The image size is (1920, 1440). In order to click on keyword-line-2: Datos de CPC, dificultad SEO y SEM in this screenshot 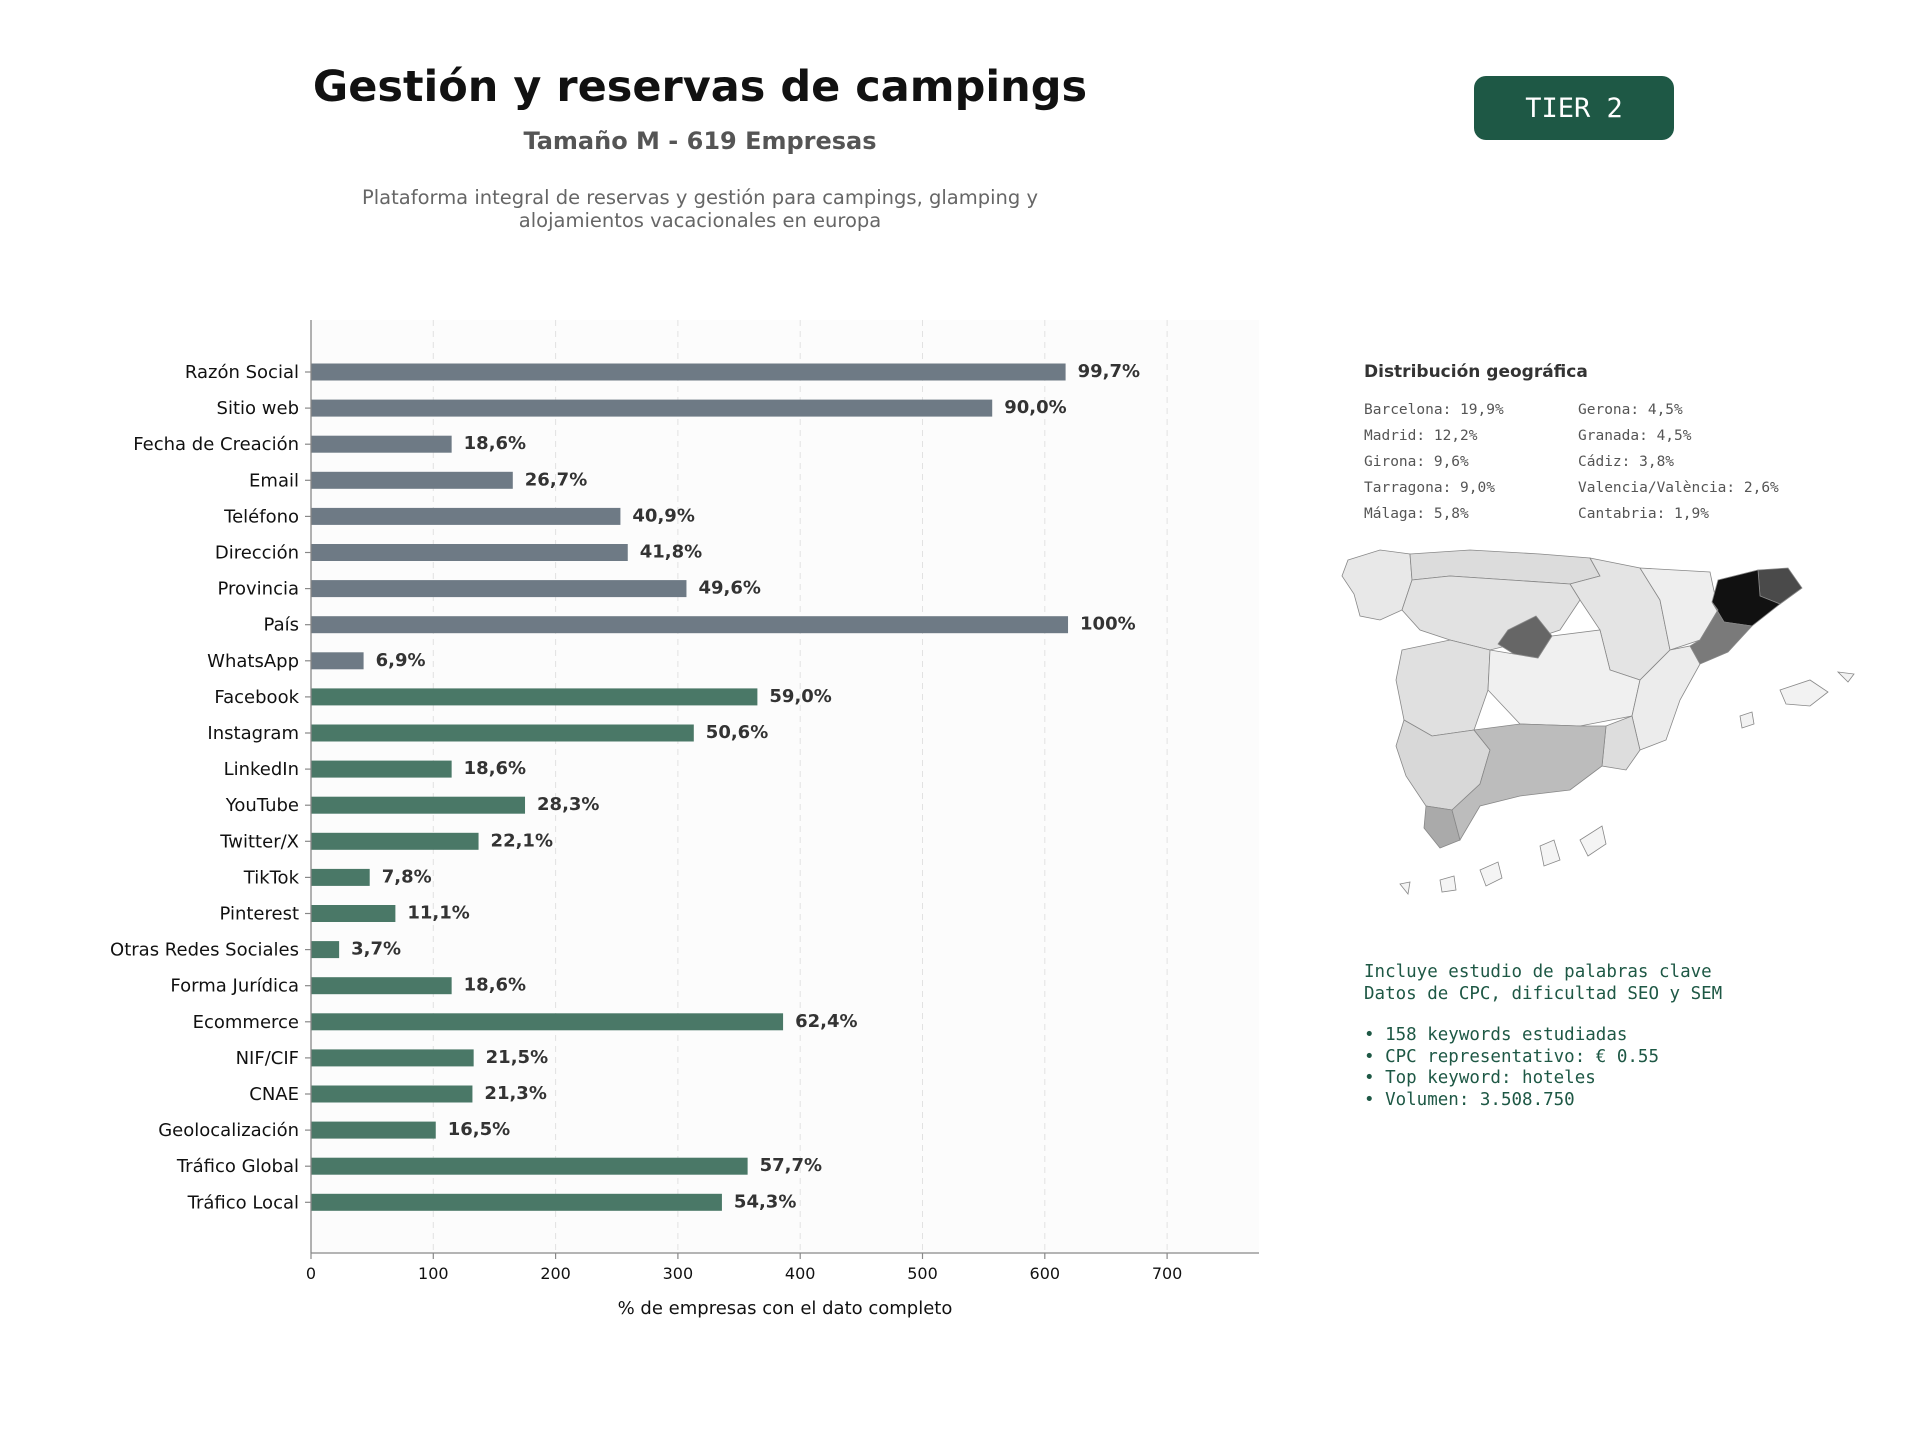, I will do `click(1543, 993)`.